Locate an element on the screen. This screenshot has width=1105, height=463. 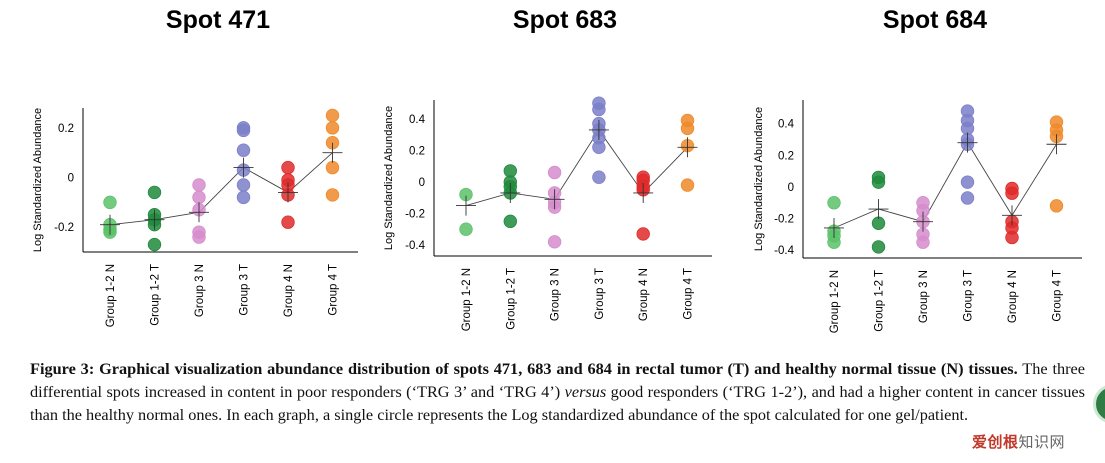
caption-italic: versus is located at coordinates (585, 391).